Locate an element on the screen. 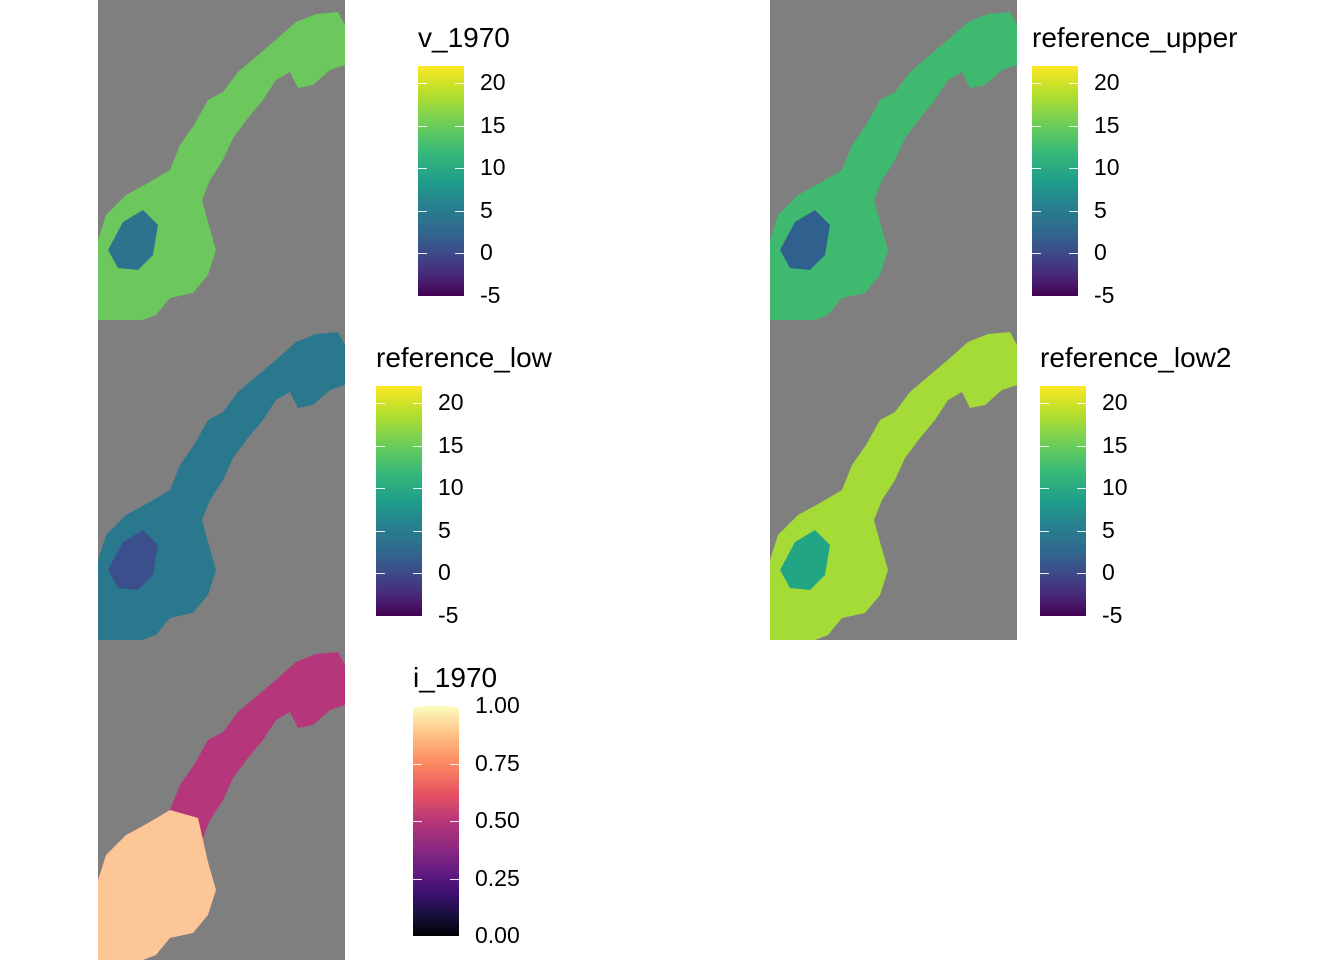  map-panel-reference-low2: reference_low2 20 15 10 5 0 -5 is located at coordinates (1020, 480).